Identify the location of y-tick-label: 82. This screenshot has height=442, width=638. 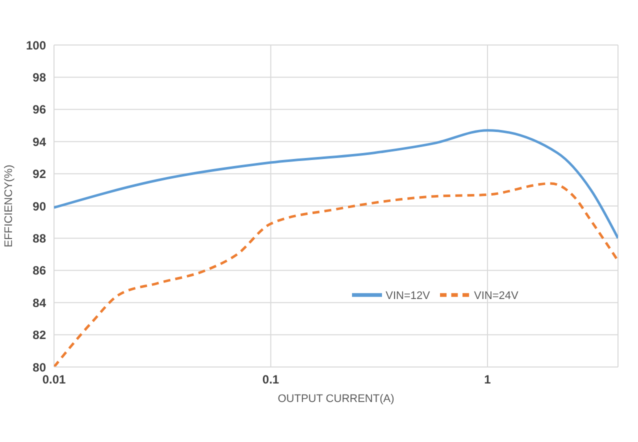
(39, 335).